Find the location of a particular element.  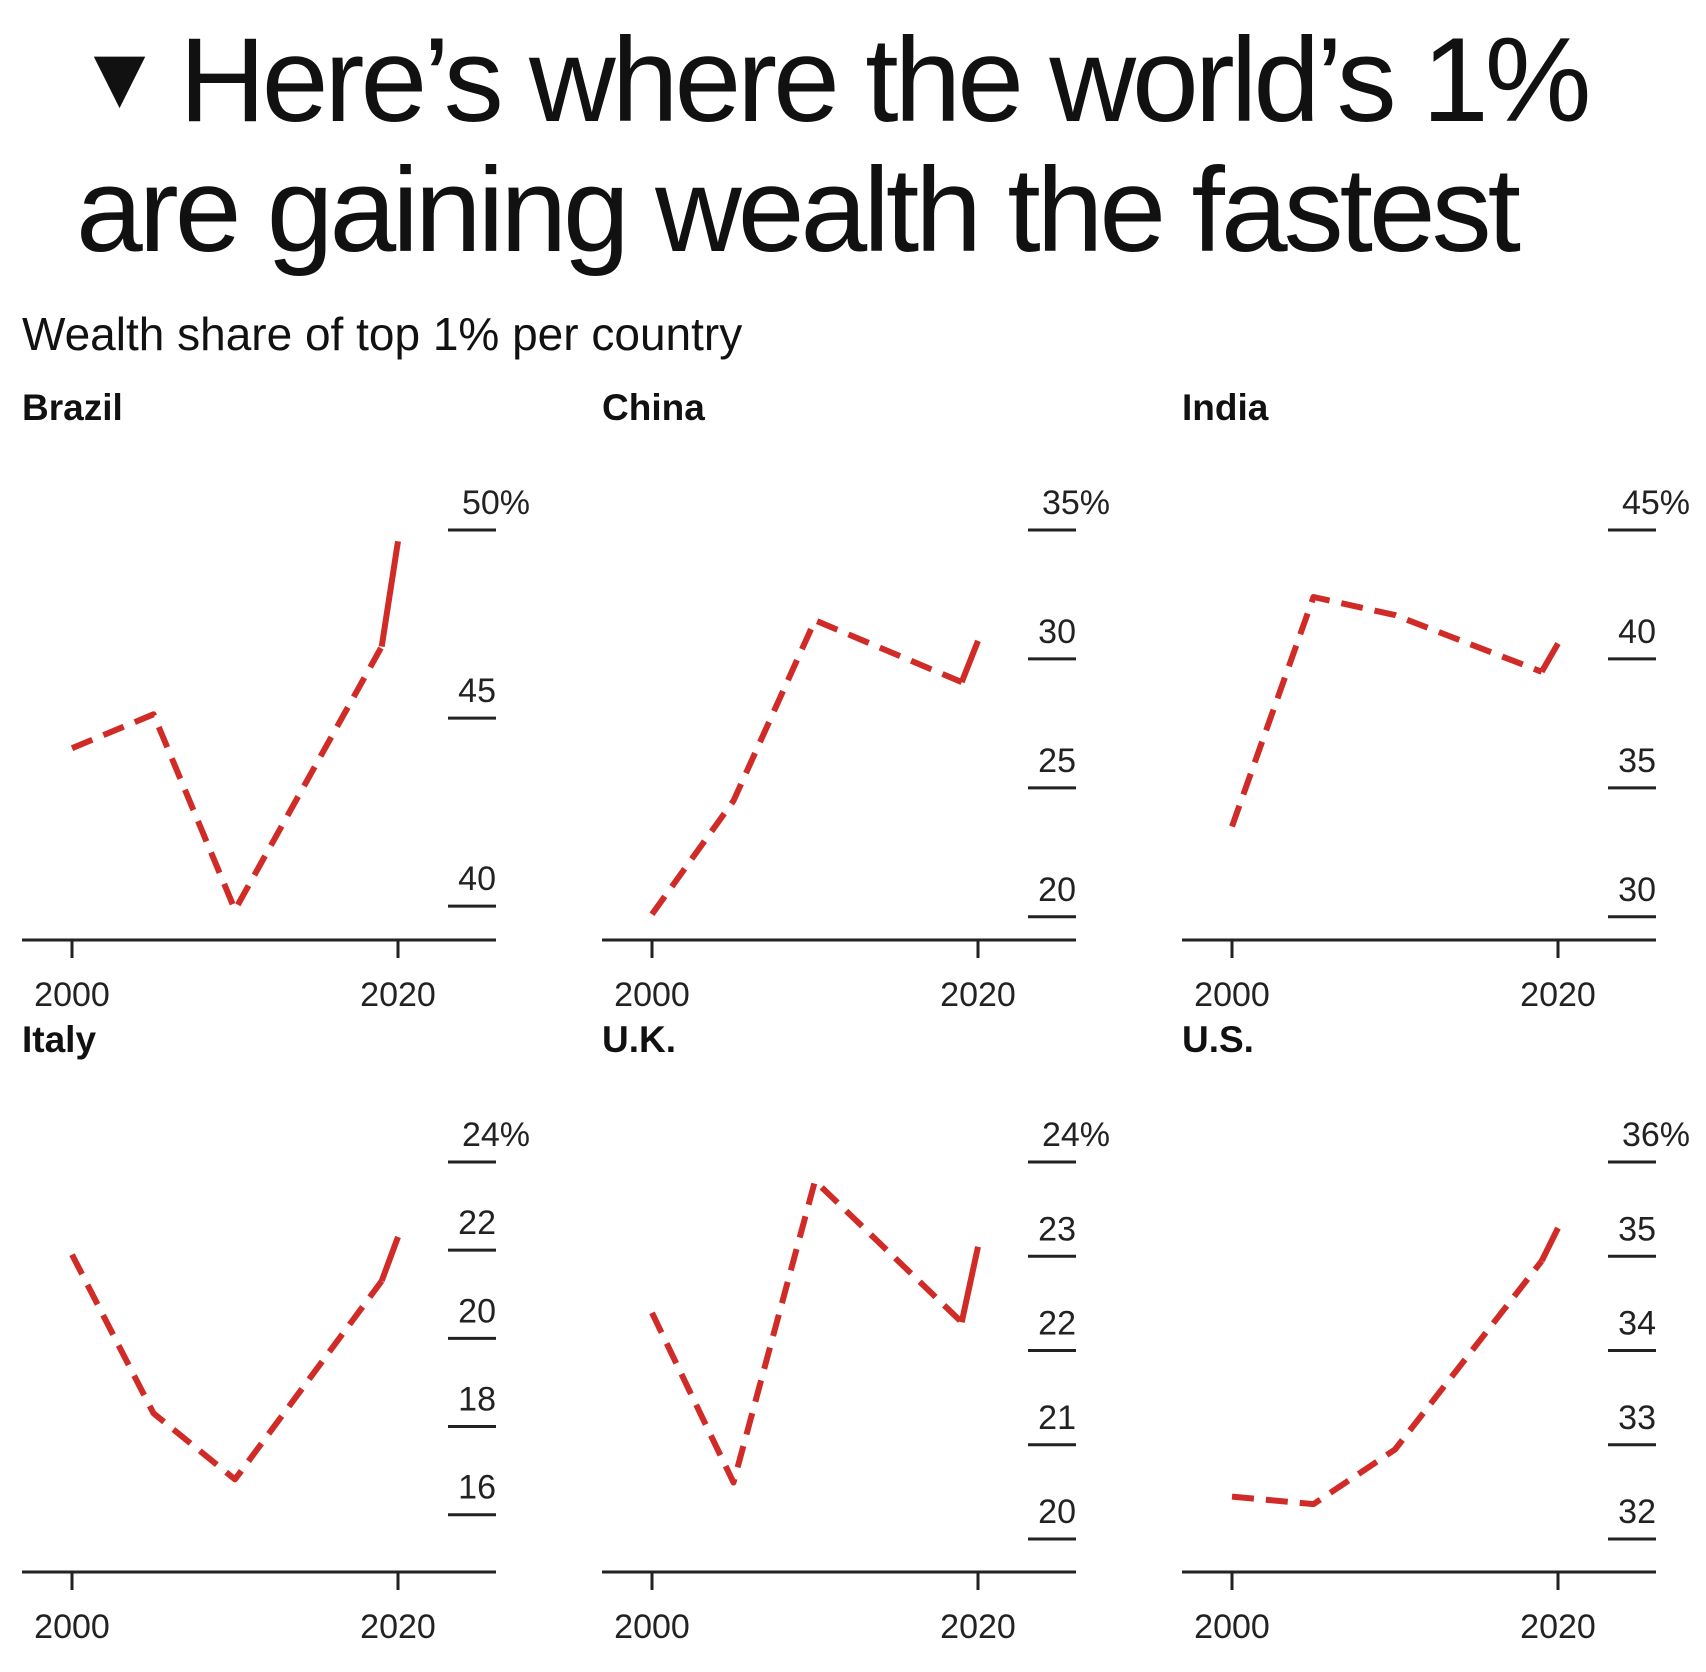

subtitle: Wealth share of top 1% per country is located at coordinates (382, 334).